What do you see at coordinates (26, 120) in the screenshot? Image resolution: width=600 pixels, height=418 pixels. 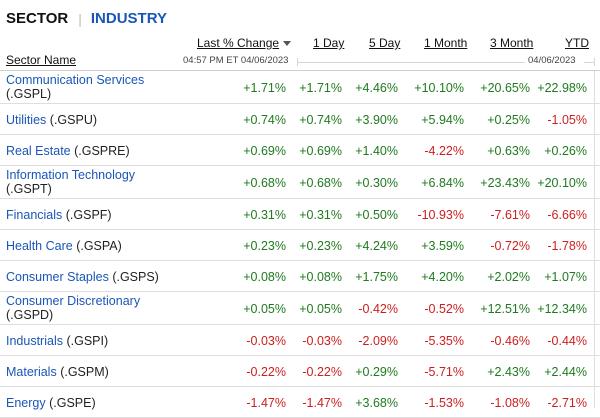 I see `sector-name: Utilities` at bounding box center [26, 120].